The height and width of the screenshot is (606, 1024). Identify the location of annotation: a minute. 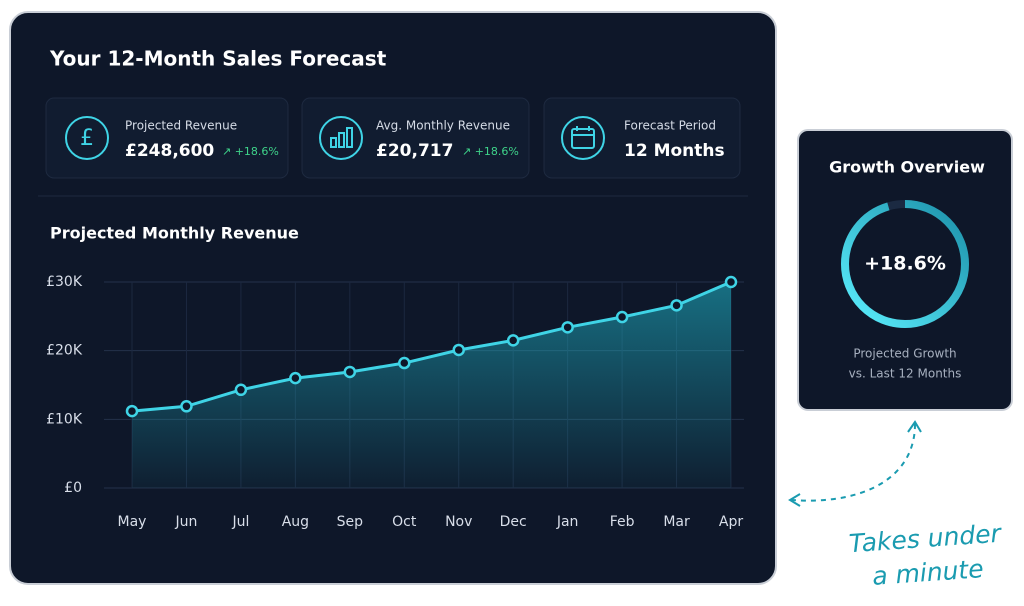
(927, 572).